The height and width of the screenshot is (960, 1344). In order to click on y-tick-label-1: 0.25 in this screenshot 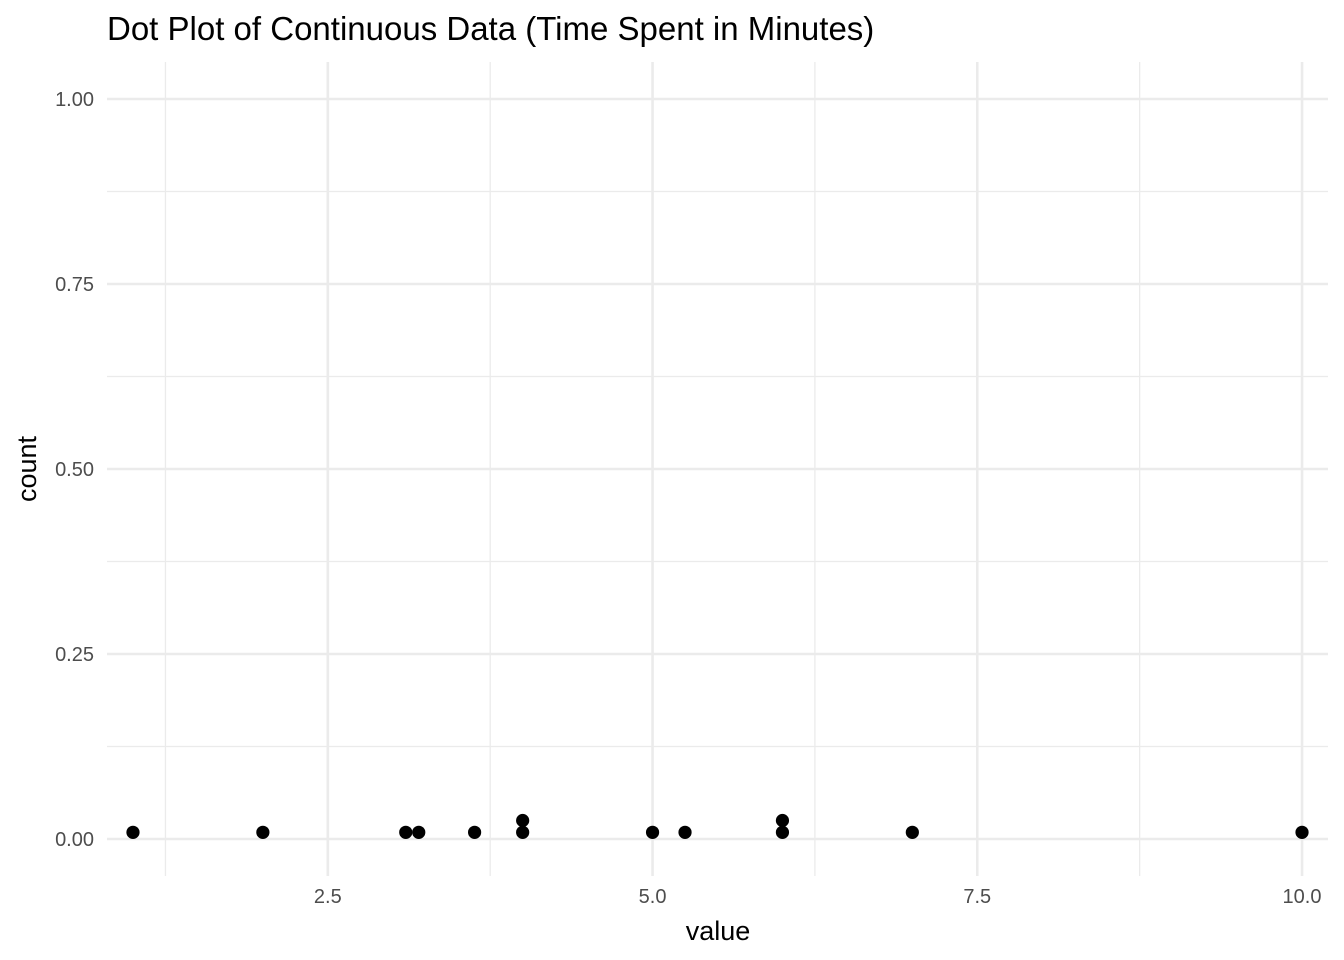, I will do `click(74, 655)`.